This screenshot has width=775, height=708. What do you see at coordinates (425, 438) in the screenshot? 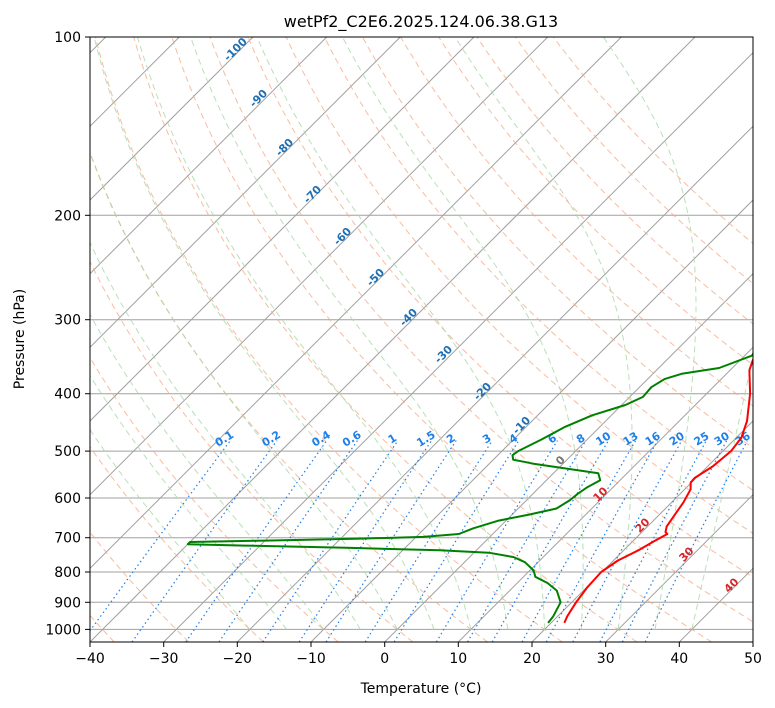
I see `mixing-ratio-label: 1.5` at bounding box center [425, 438].